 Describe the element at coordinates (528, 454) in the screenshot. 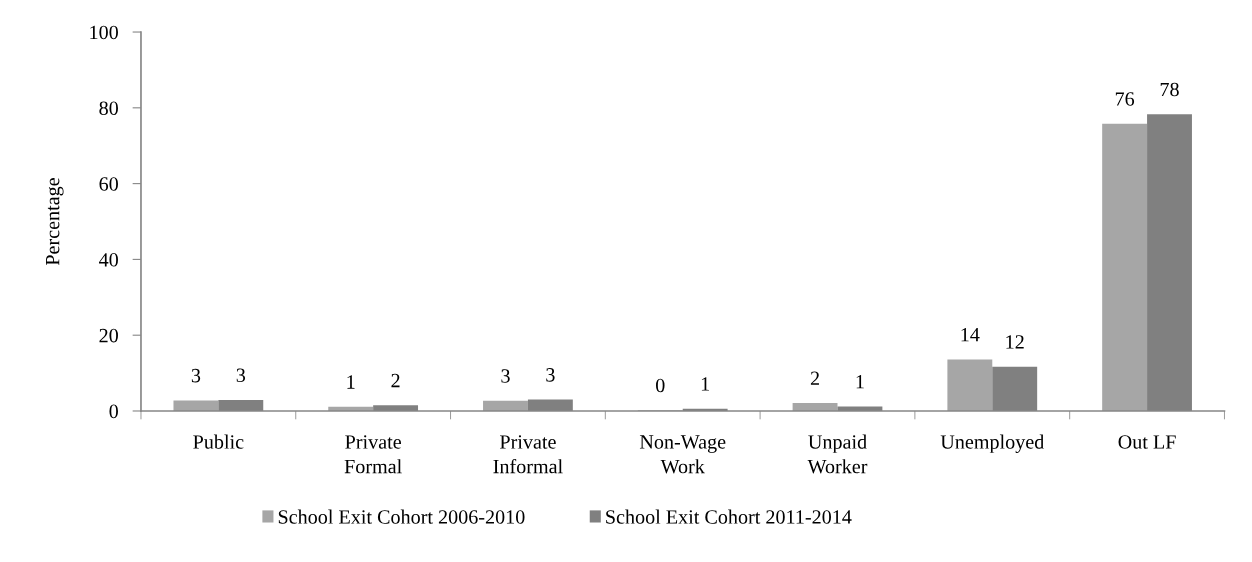

I see `x-tick-label: Private Informal` at that location.